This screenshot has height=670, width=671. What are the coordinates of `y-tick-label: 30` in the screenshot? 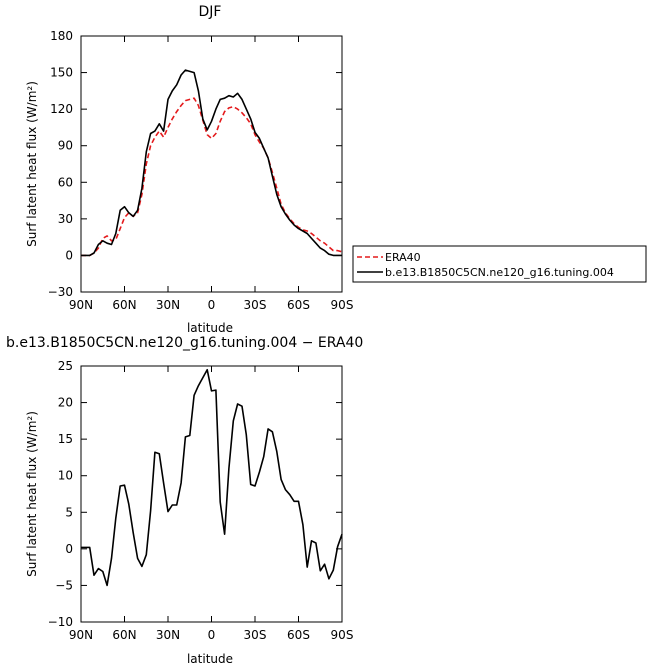 It's located at (65, 219).